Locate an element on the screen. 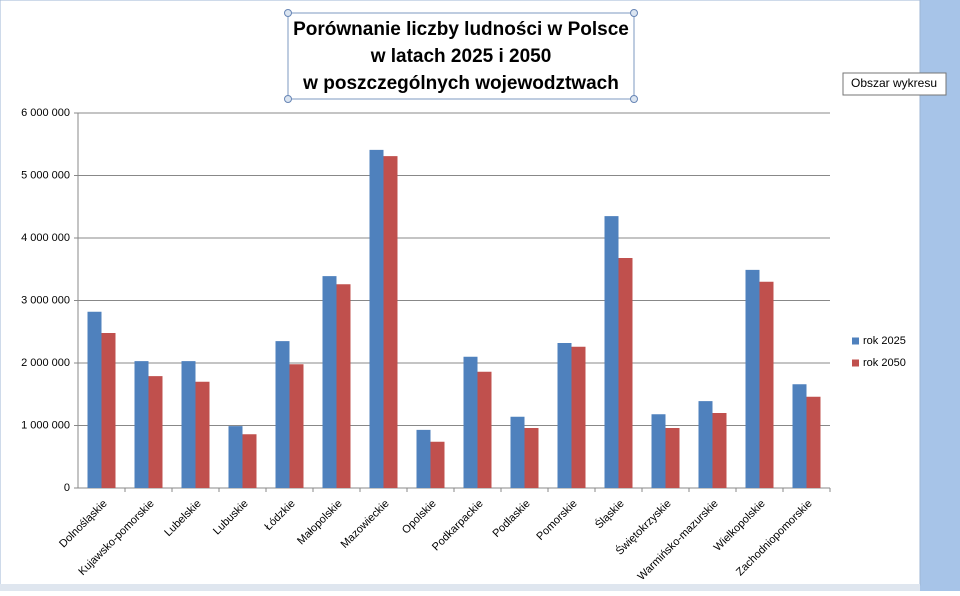 The height and width of the screenshot is (596, 960). y-tick-label: 4 000 000 is located at coordinates (45, 238).